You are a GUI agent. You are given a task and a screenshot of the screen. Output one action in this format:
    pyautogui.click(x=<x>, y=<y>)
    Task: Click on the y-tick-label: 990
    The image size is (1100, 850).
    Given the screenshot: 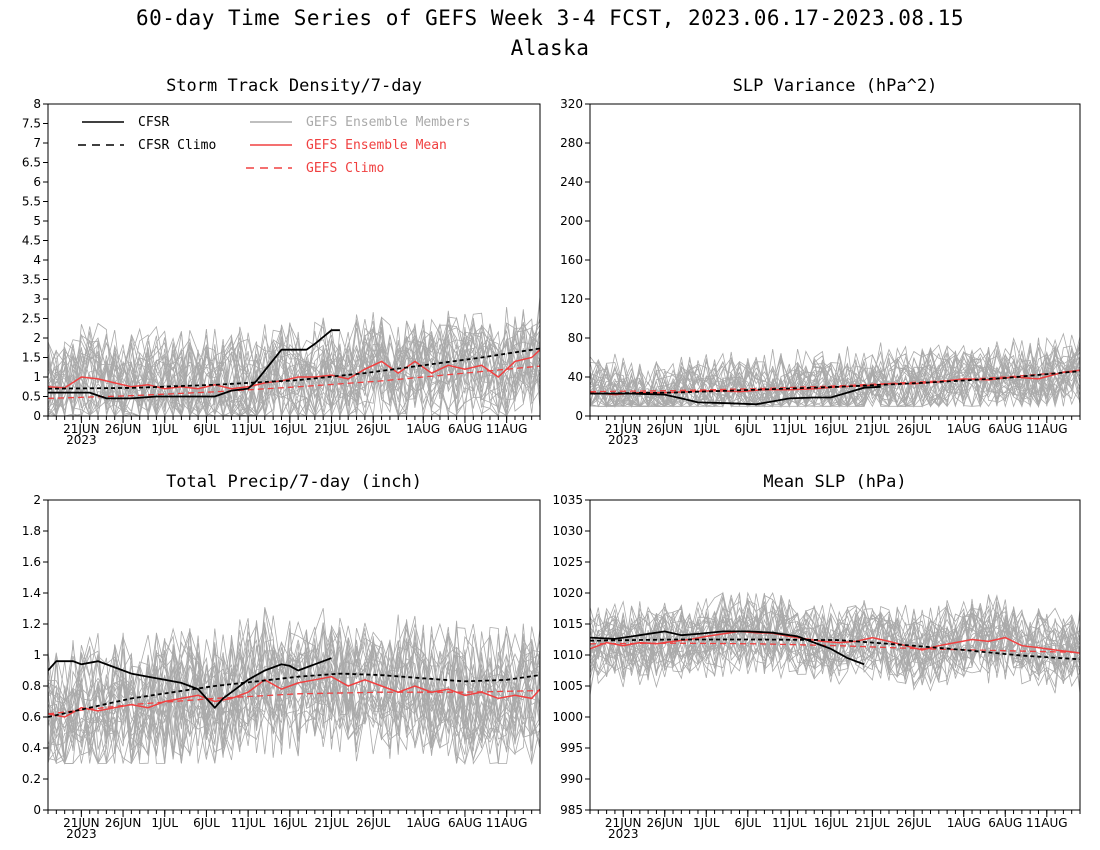 What is the action you would take?
    pyautogui.click(x=571, y=779)
    